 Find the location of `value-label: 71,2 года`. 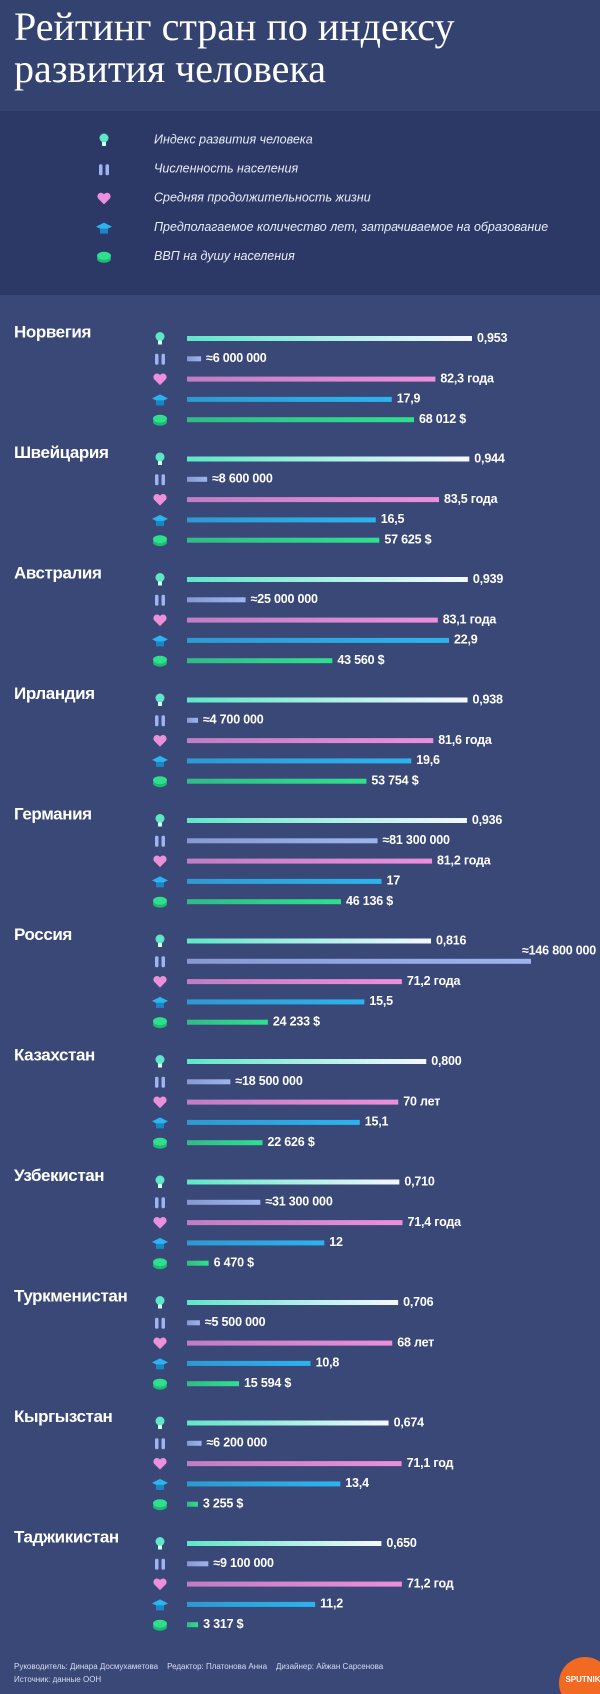

value-label: 71,2 года is located at coordinates (434, 981).